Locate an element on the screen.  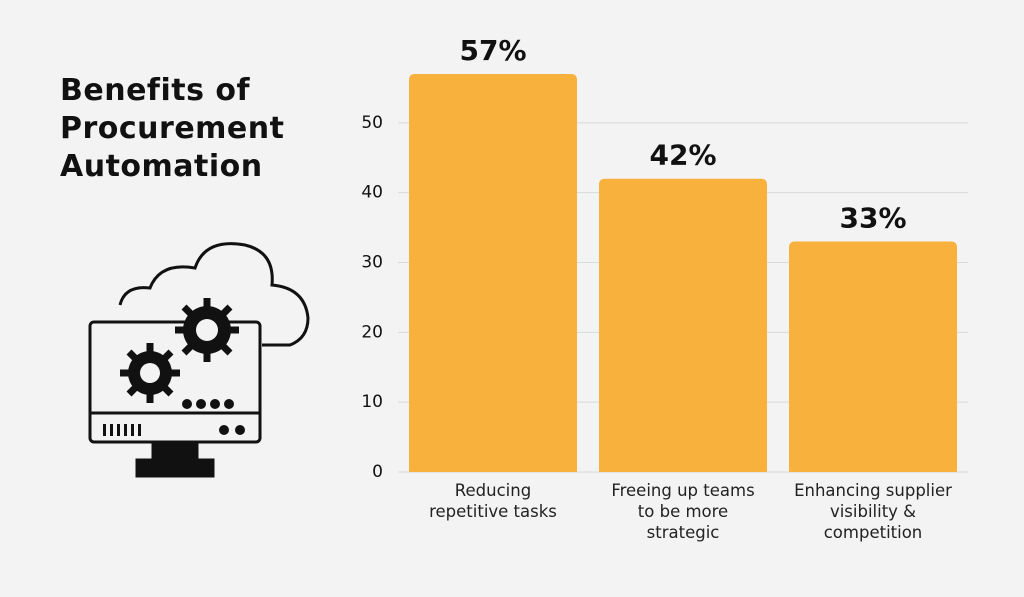
y-tick-label: 20 is located at coordinates (372, 332).